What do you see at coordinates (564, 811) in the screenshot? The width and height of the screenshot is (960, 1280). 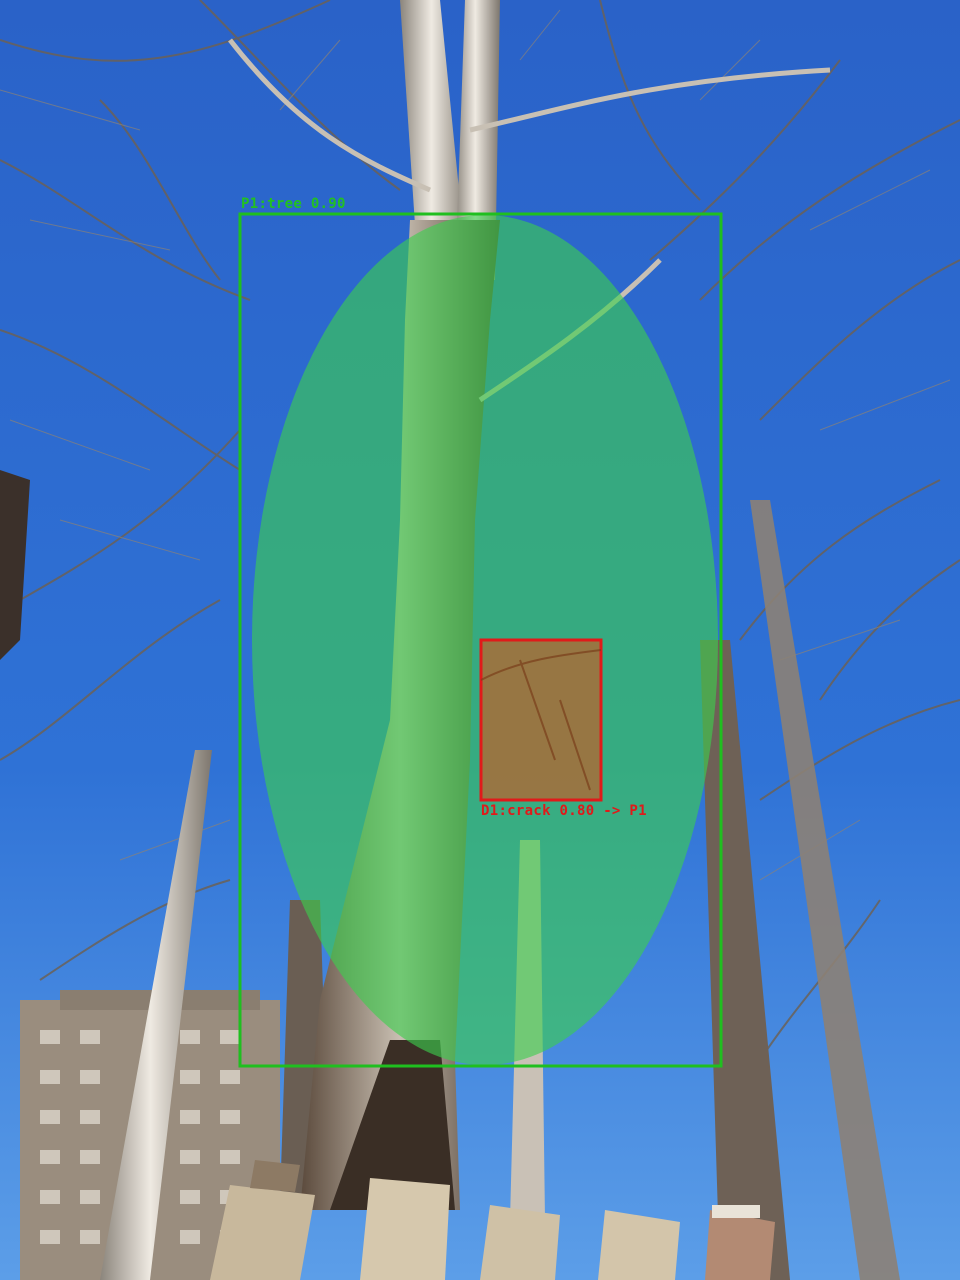 I see `crack-annotation-label: D1:crack 0.80 -> P1` at bounding box center [564, 811].